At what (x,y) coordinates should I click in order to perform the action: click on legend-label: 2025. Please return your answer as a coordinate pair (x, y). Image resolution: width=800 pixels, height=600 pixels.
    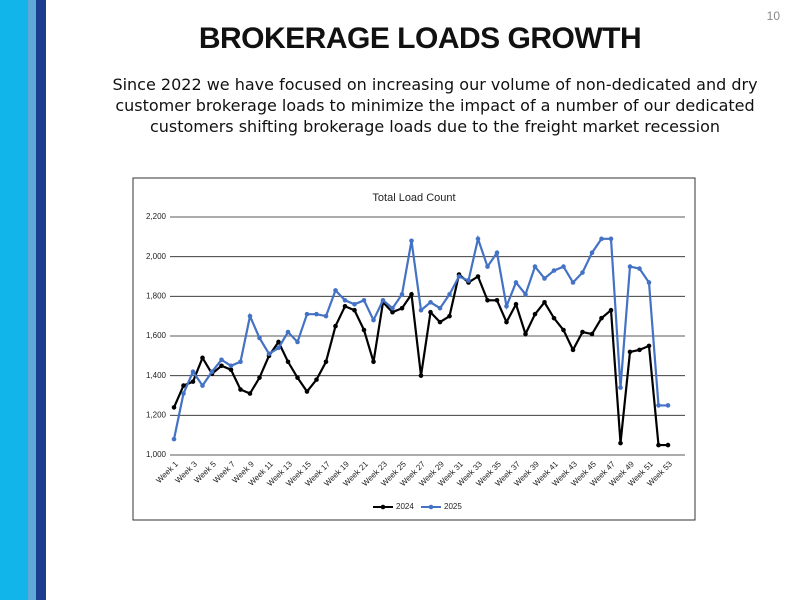
    Looking at the image, I should click on (453, 506).